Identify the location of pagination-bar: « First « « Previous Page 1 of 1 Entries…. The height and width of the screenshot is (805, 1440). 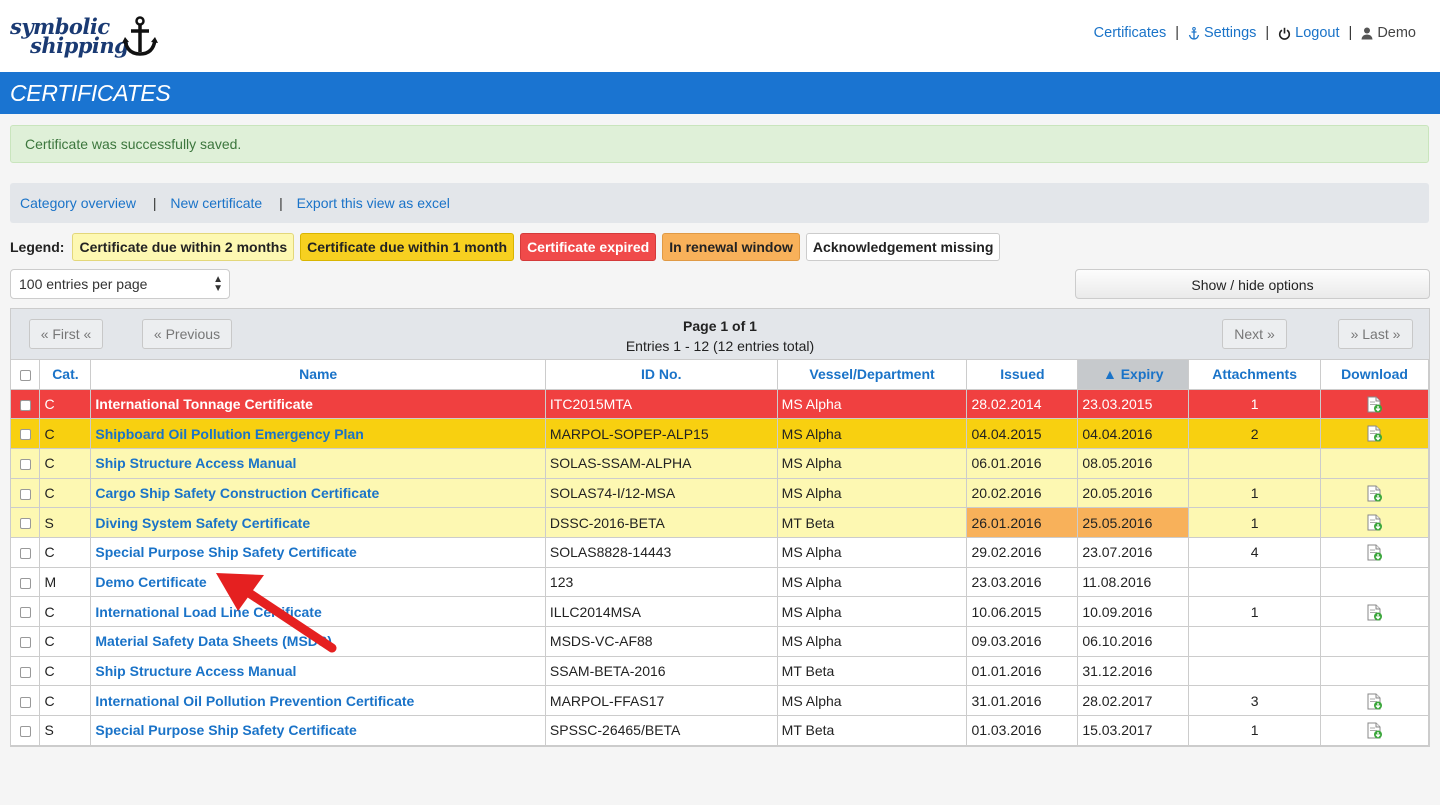
(720, 334).